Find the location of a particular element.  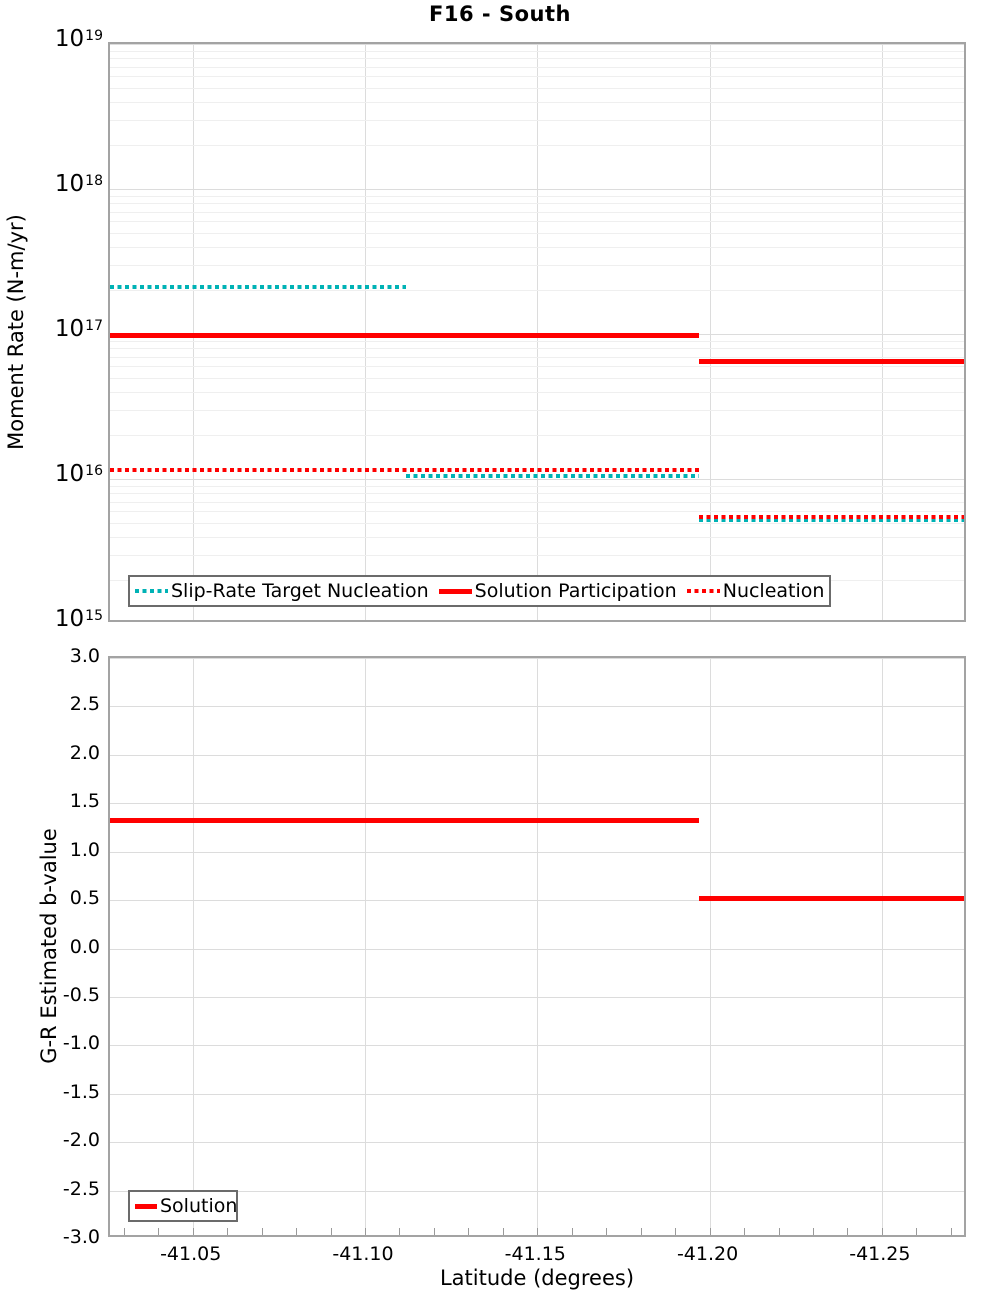

b-value-legend: Solution is located at coordinates (183, 1206).